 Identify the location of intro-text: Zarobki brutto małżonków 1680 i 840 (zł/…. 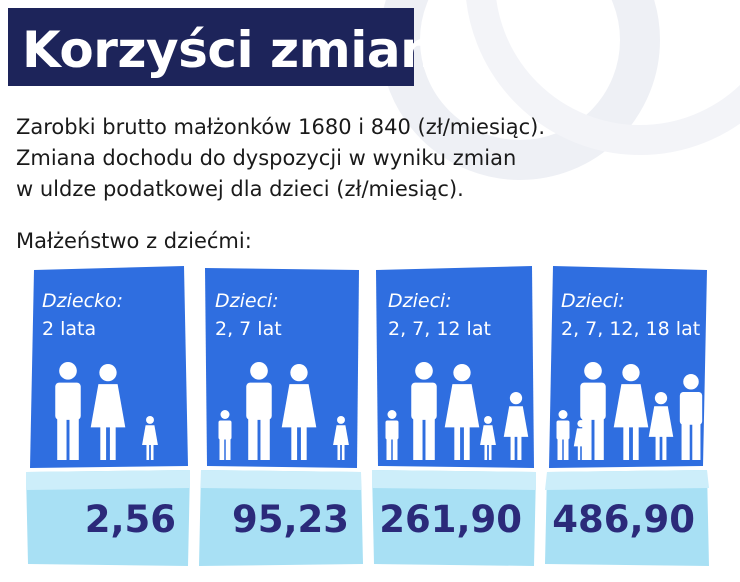
(336, 158).